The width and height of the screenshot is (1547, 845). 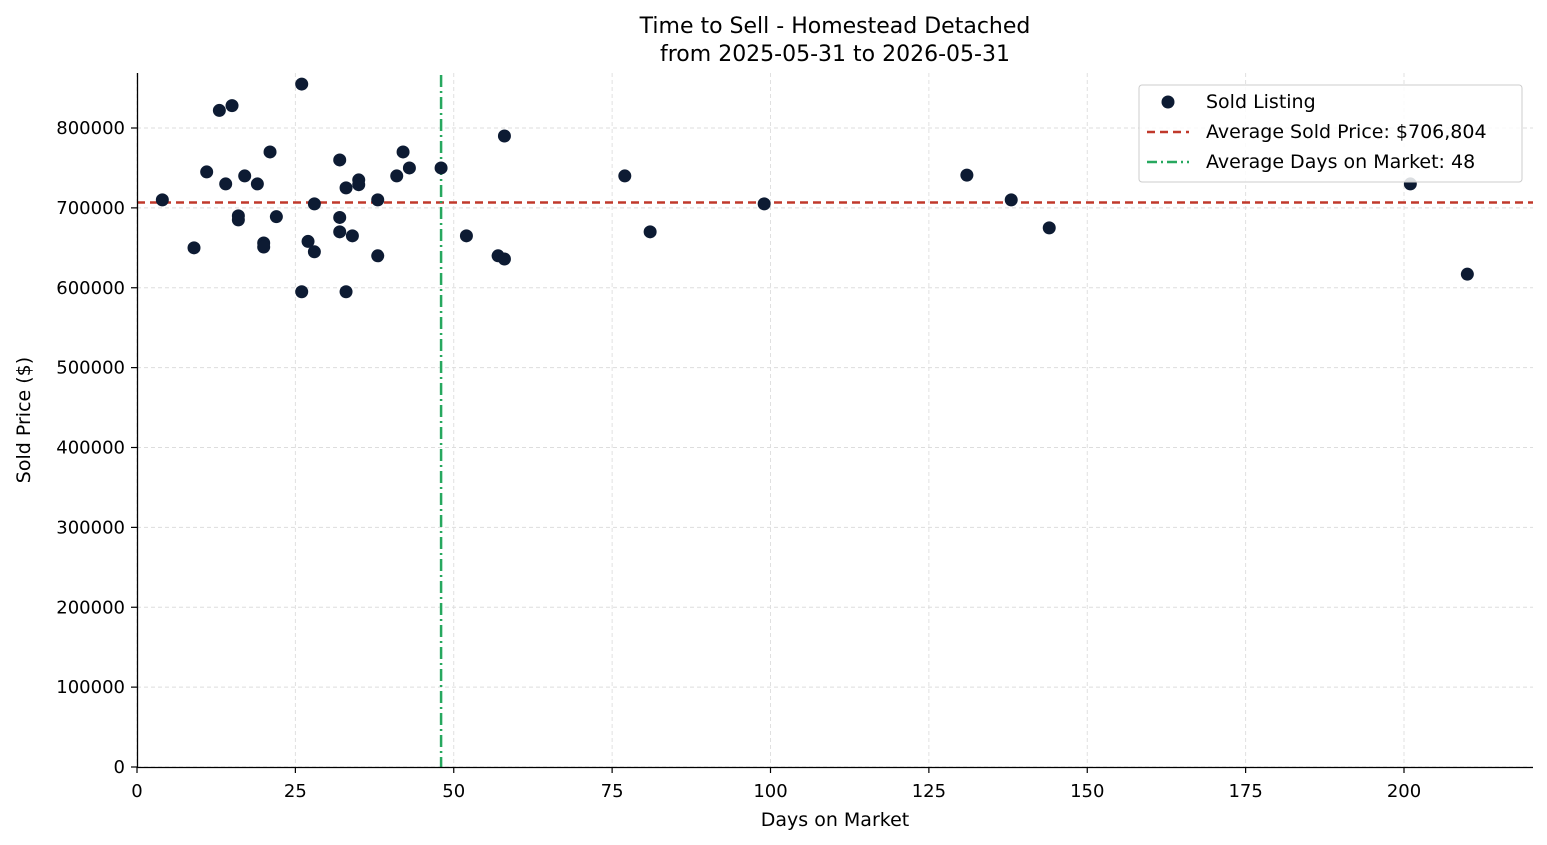 What do you see at coordinates (1346, 132) in the screenshot?
I see `legend-label-average-price: Average Sold Price: $706,804` at bounding box center [1346, 132].